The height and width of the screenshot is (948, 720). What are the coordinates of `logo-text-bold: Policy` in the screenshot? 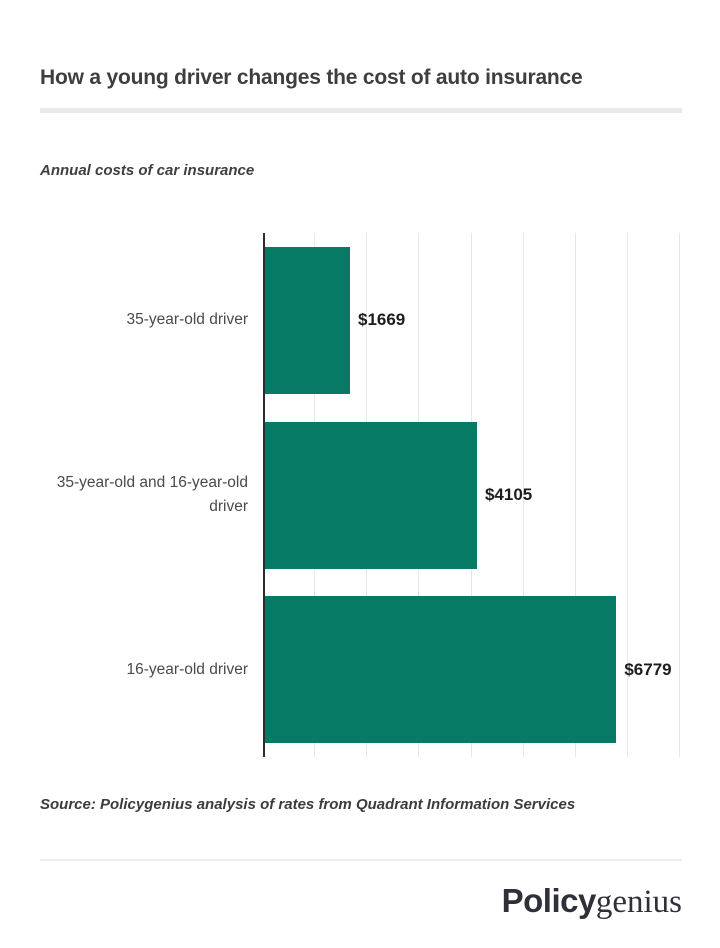 It's located at (549, 900).